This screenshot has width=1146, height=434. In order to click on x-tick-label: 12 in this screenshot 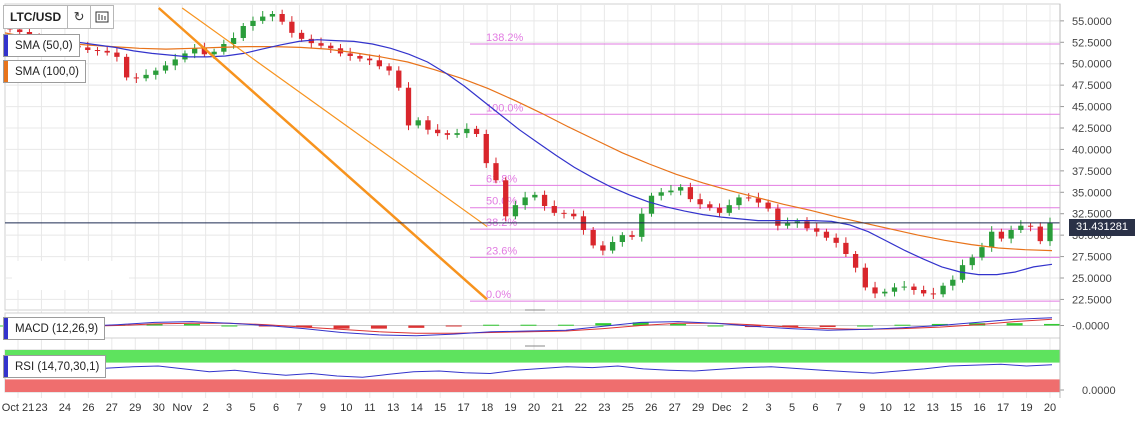, I will do `click(909, 408)`.